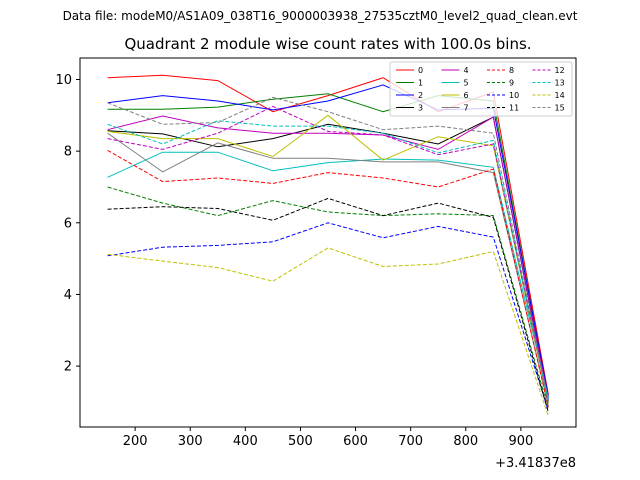  I want to click on legend-label-1: 1, so click(420, 83).